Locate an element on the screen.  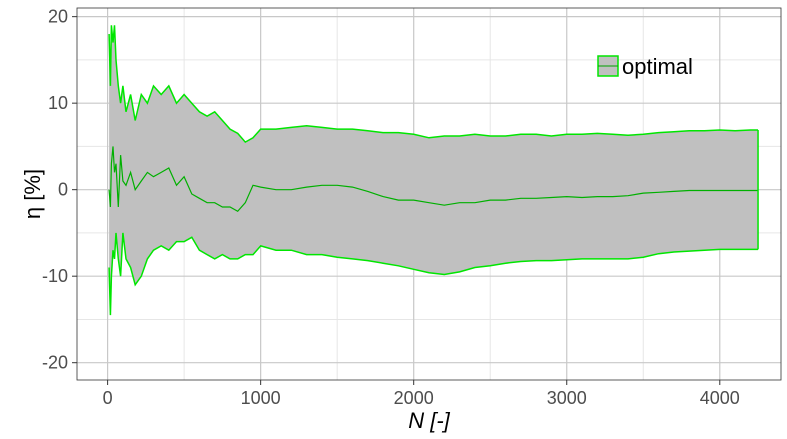
x-axis-ticks: 0 1000 2000 3000 4000 is located at coordinates (421, 394).